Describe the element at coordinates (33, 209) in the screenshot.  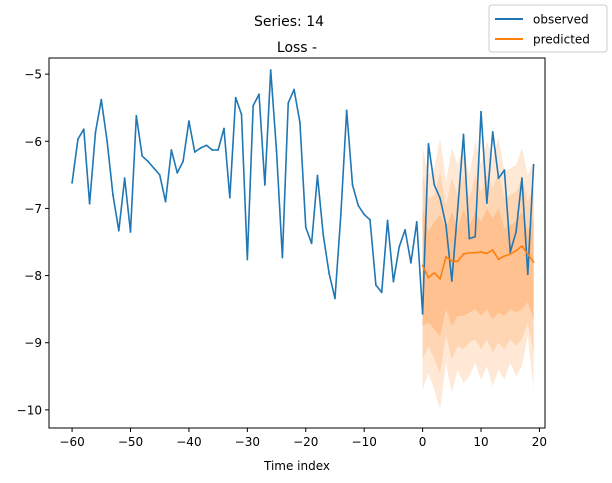
I see `y-tick-label: −7` at that location.